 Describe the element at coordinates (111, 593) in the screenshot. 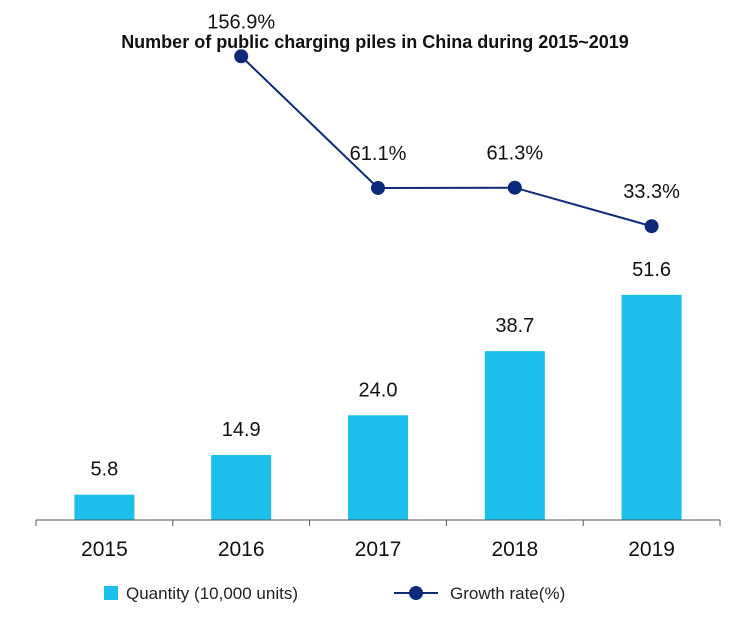

I see `legend-bar-swatch` at that location.